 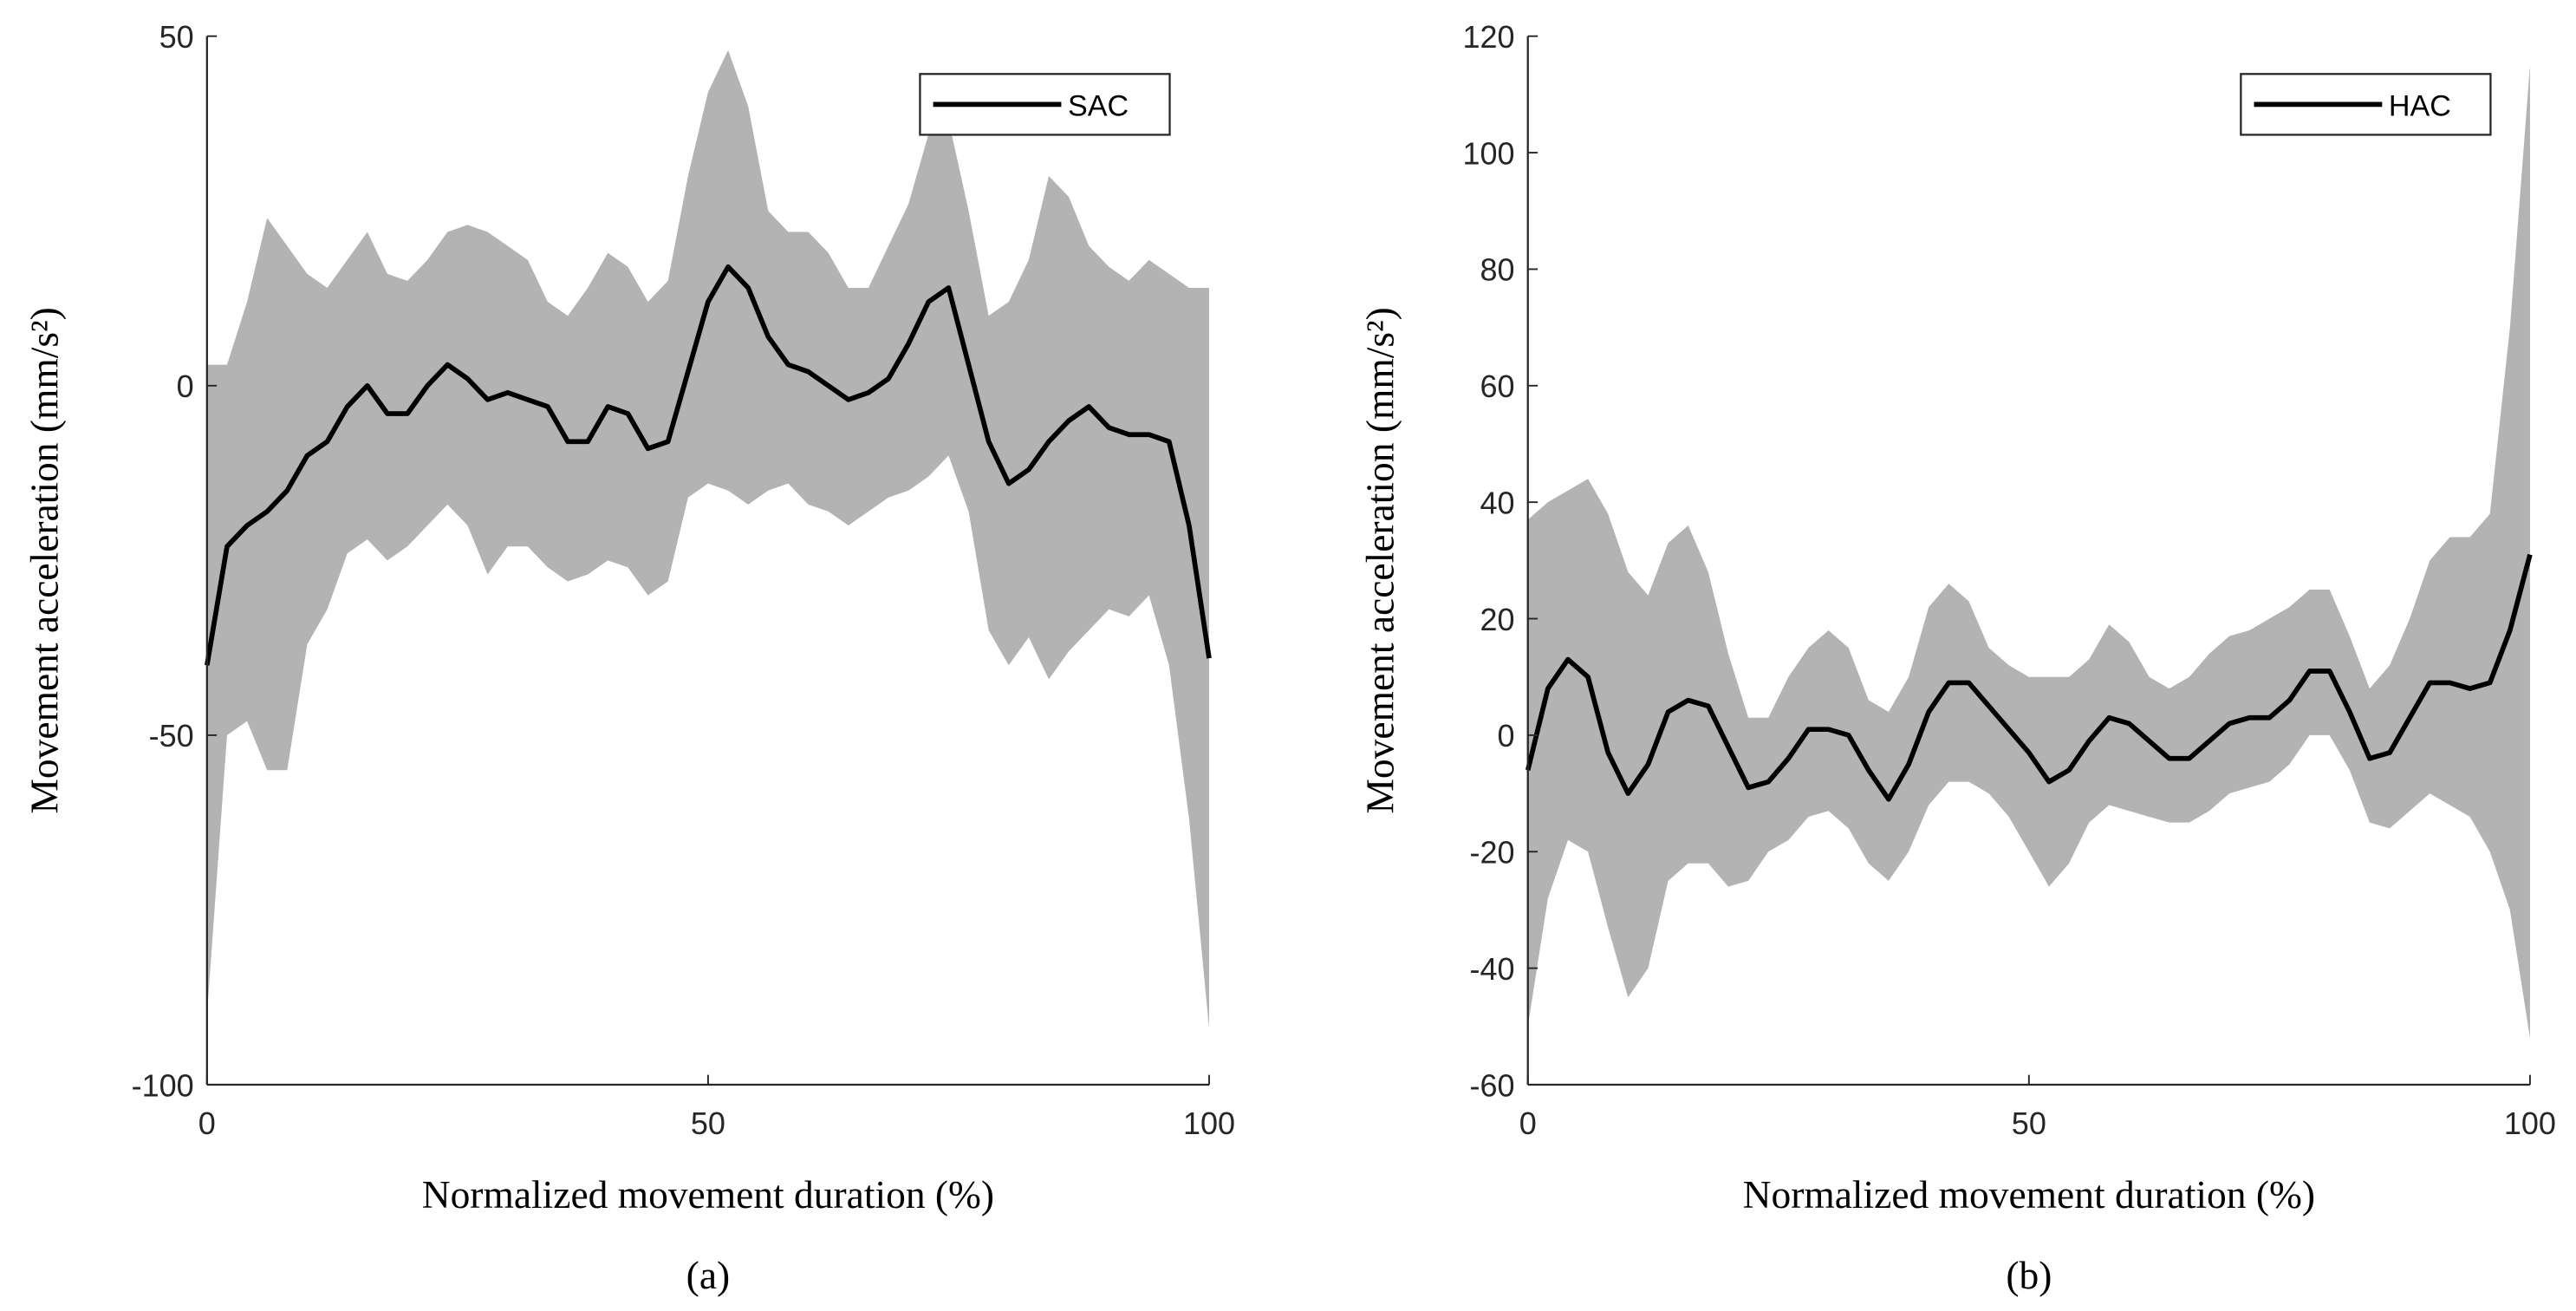 I want to click on y-tick-label: 120, so click(x=1488, y=37).